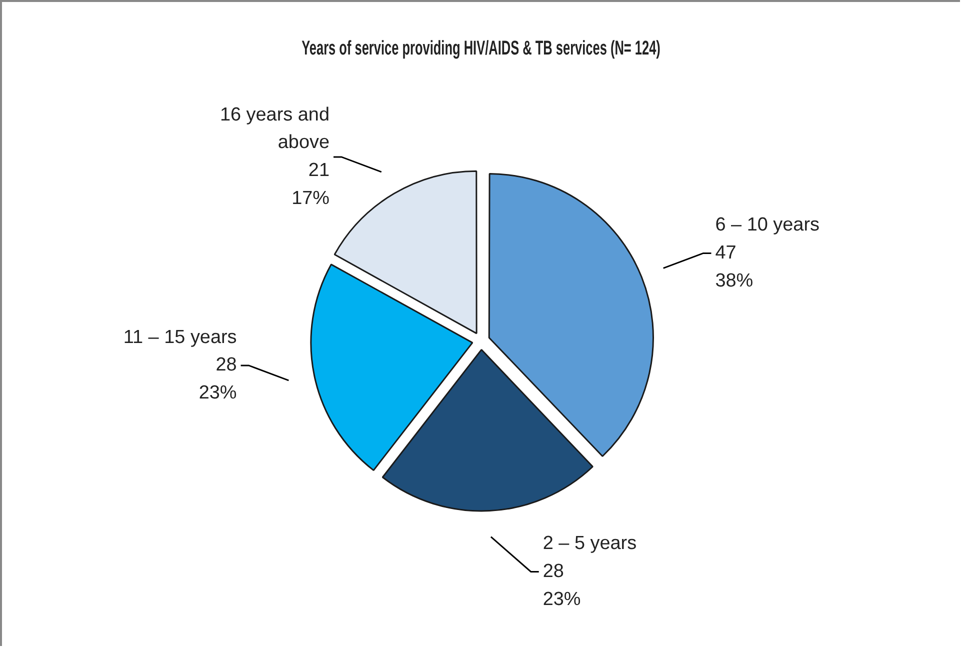  I want to click on slice-label: 6 – 10 years, so click(767, 225).